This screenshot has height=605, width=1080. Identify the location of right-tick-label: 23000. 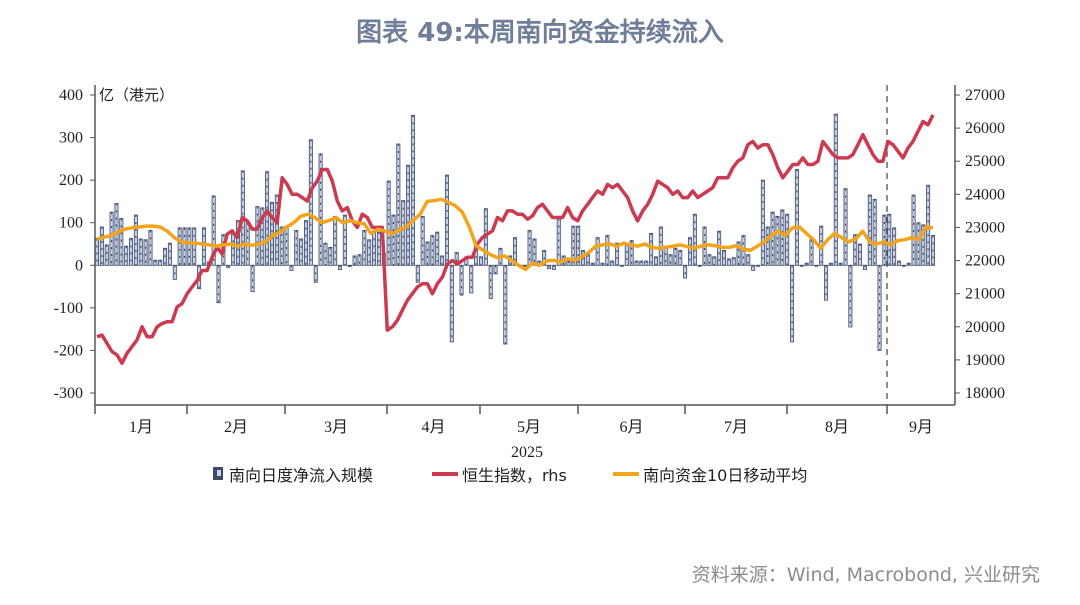
(985, 227).